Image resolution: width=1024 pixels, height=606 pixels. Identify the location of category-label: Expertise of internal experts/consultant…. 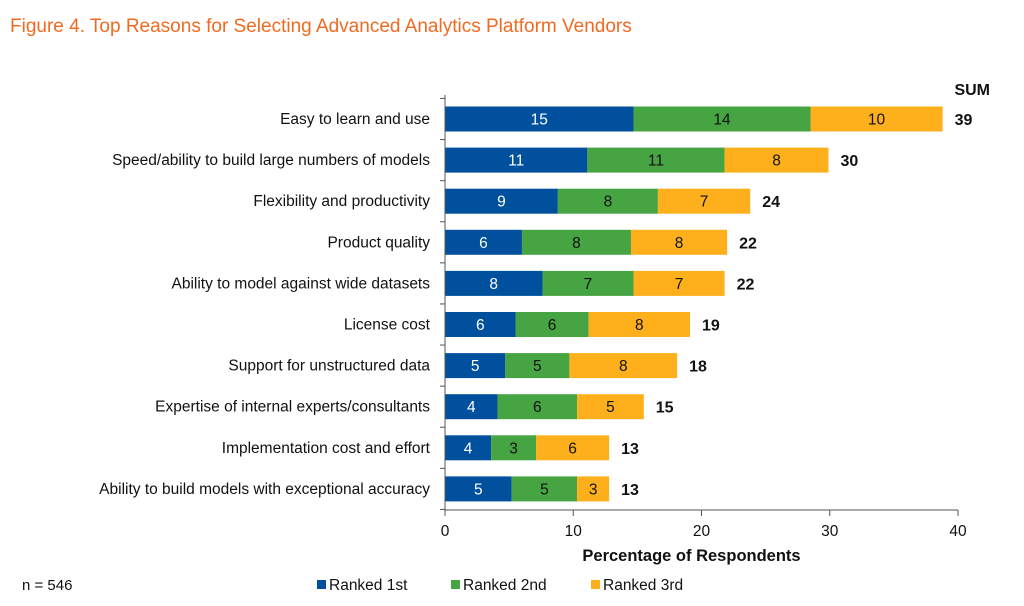
(292, 407).